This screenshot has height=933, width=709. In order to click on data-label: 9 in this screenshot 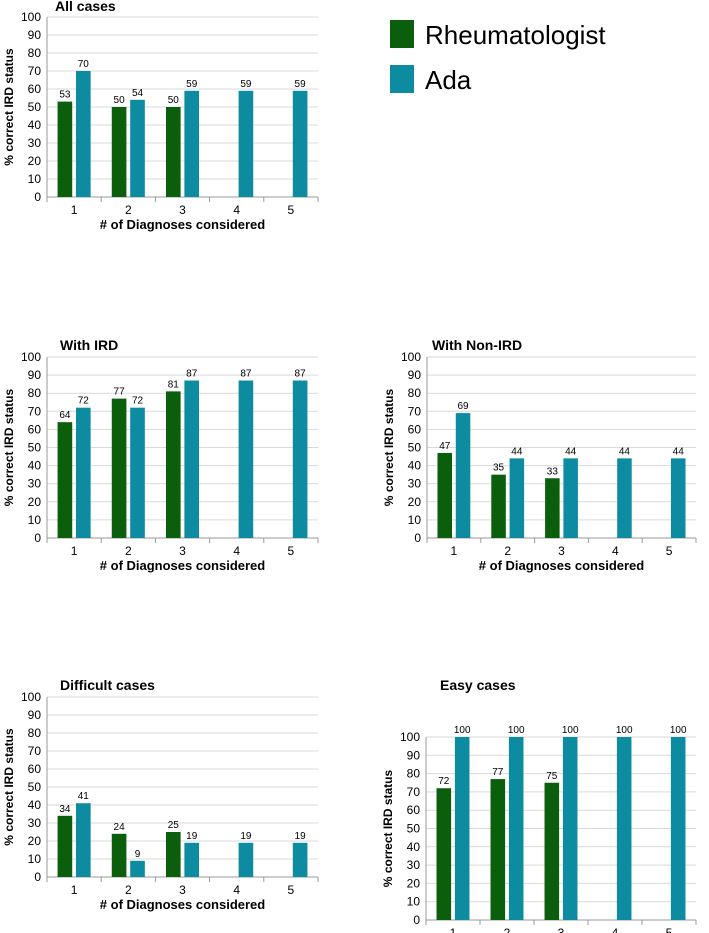, I will do `click(138, 854)`.